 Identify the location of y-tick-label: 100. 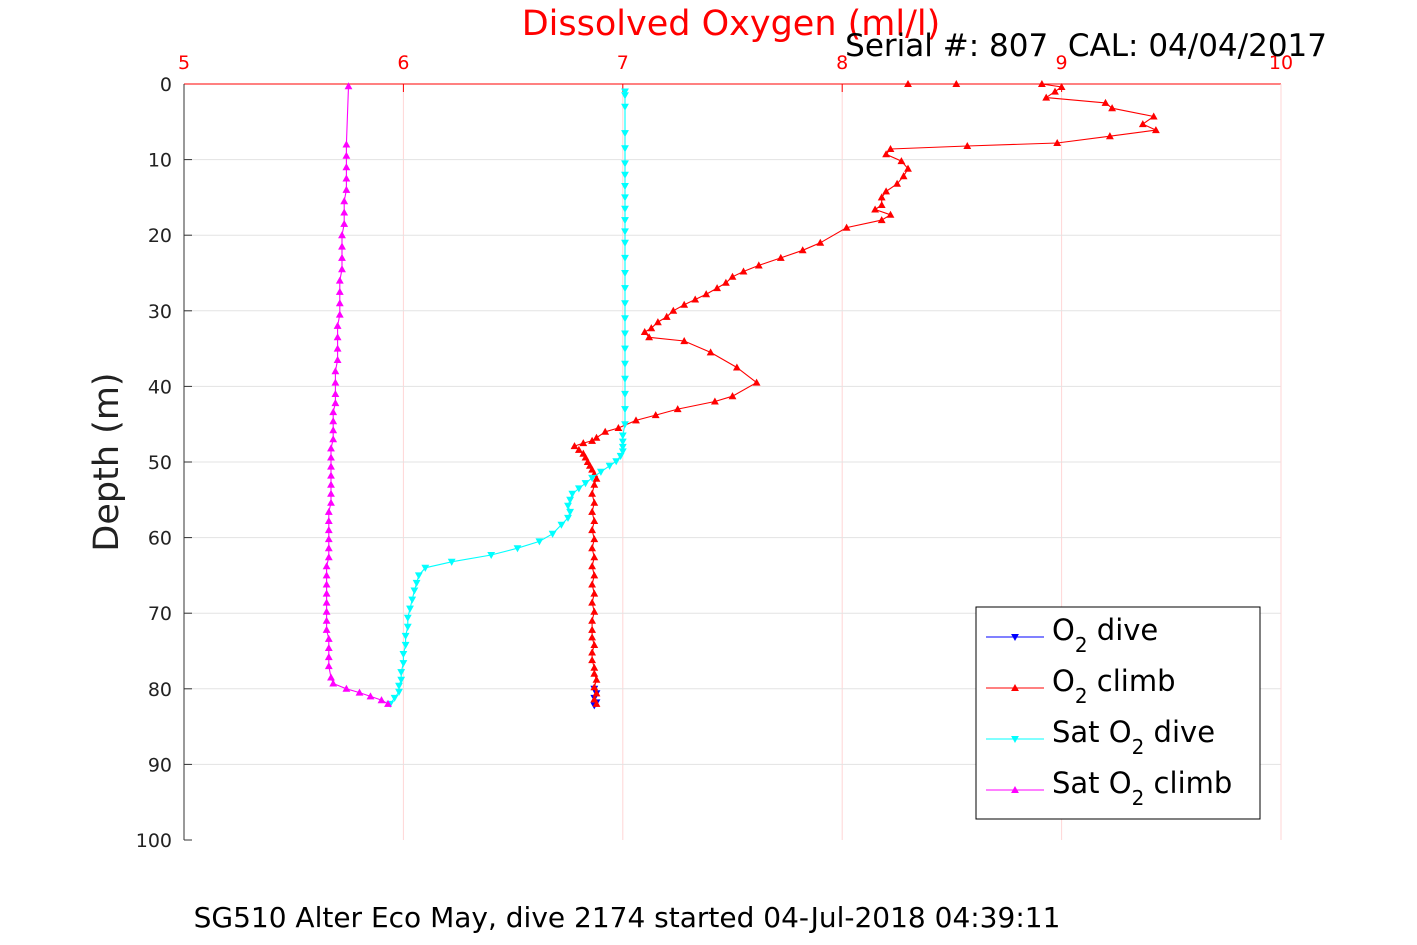
(154, 841).